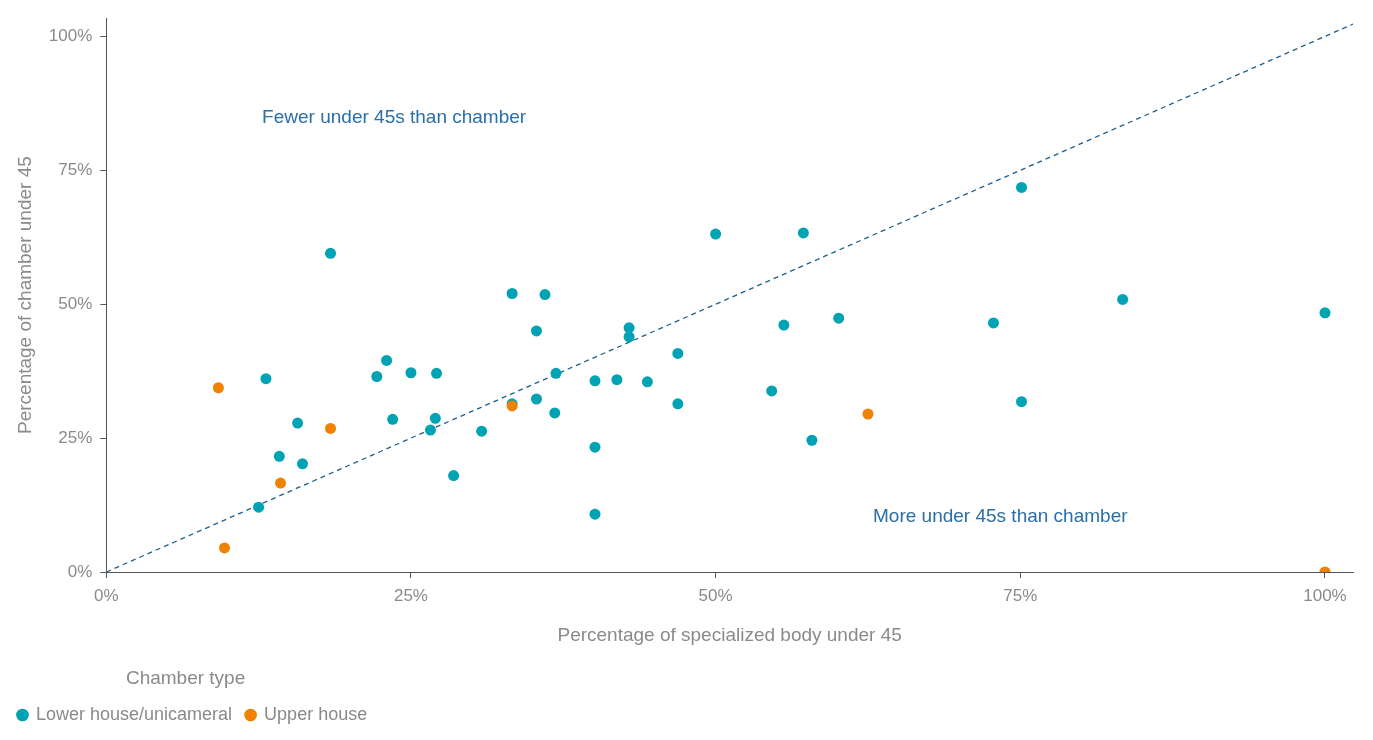 The width and height of the screenshot is (1373, 740). Describe the element at coordinates (134, 713) in the screenshot. I see `legend-label: Lower house/unicameral` at that location.